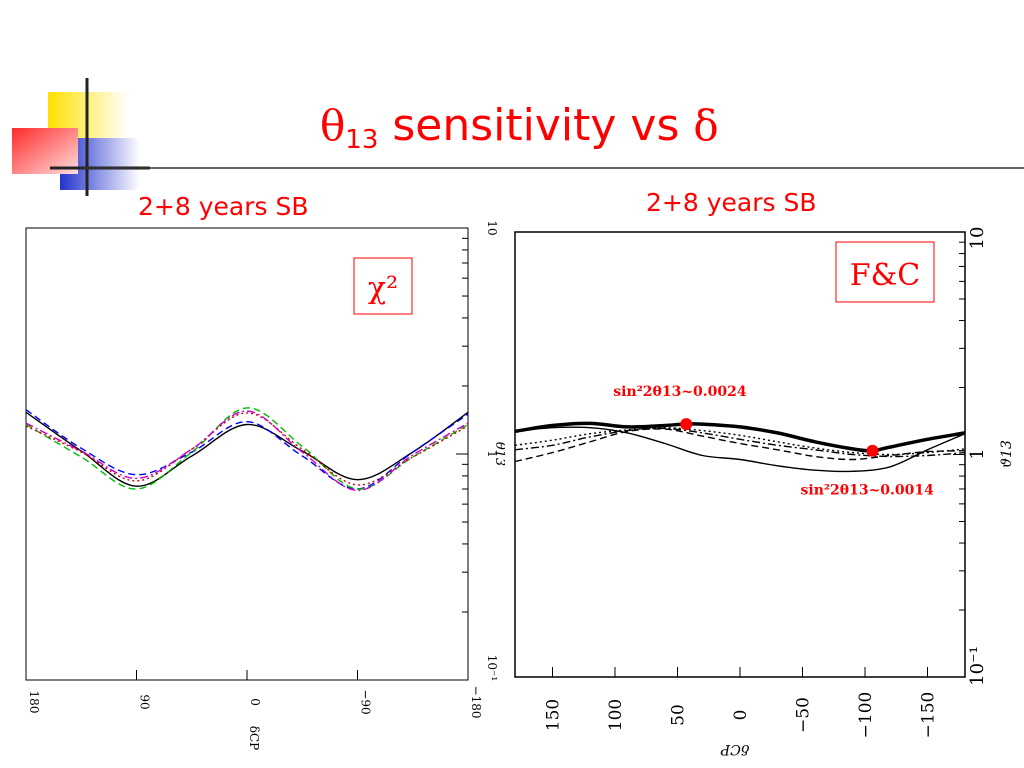  I want to click on right-ylabel: ϑ13, so click(1007, 454).